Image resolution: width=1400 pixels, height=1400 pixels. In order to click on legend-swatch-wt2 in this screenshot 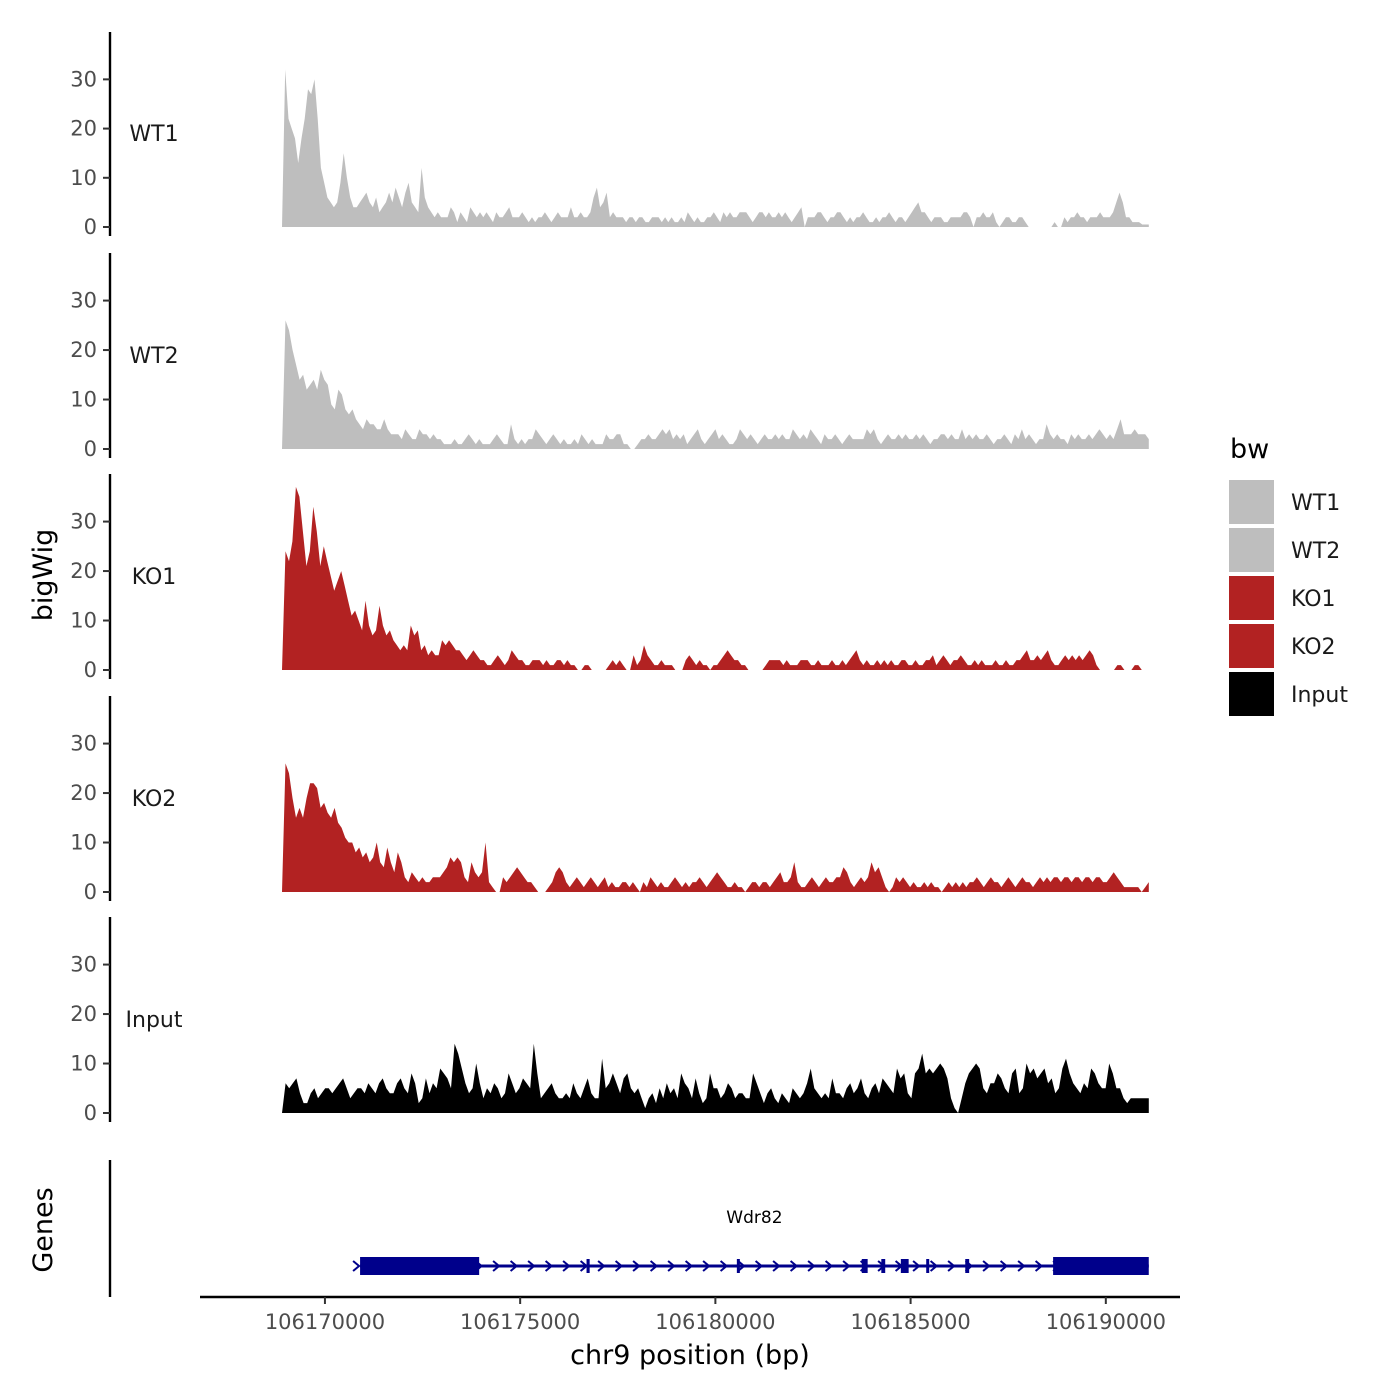, I will do `click(1251, 550)`.